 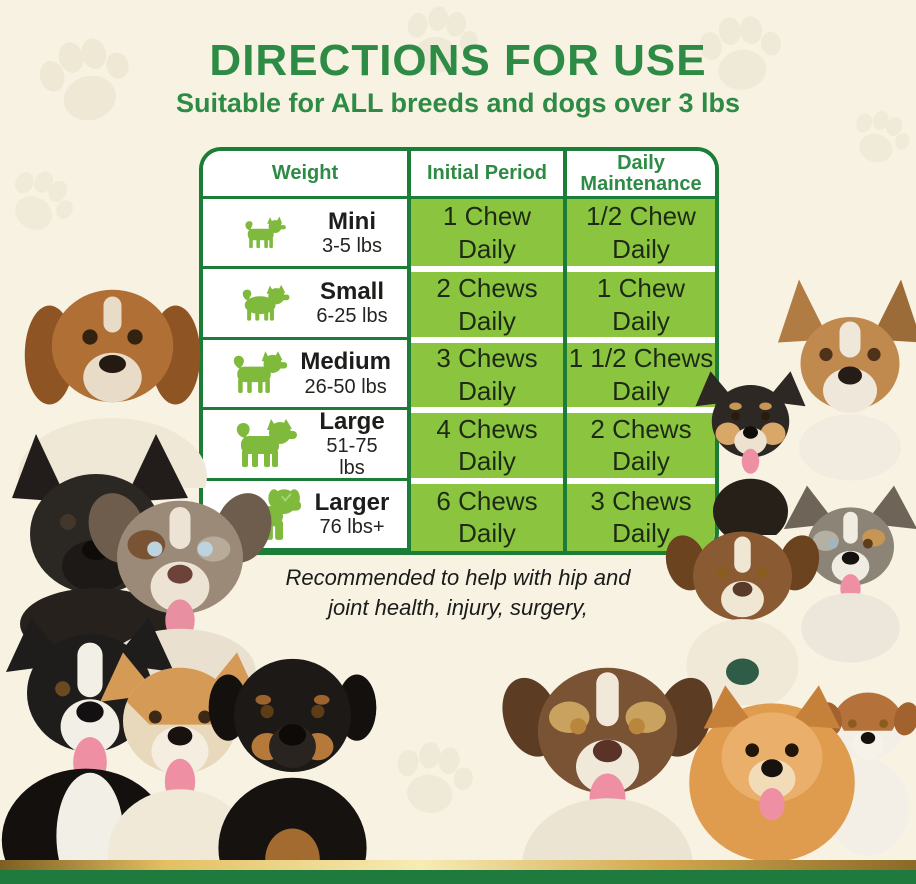 What do you see at coordinates (292, 770) in the screenshot?
I see `rottweiler-dog-image` at bounding box center [292, 770].